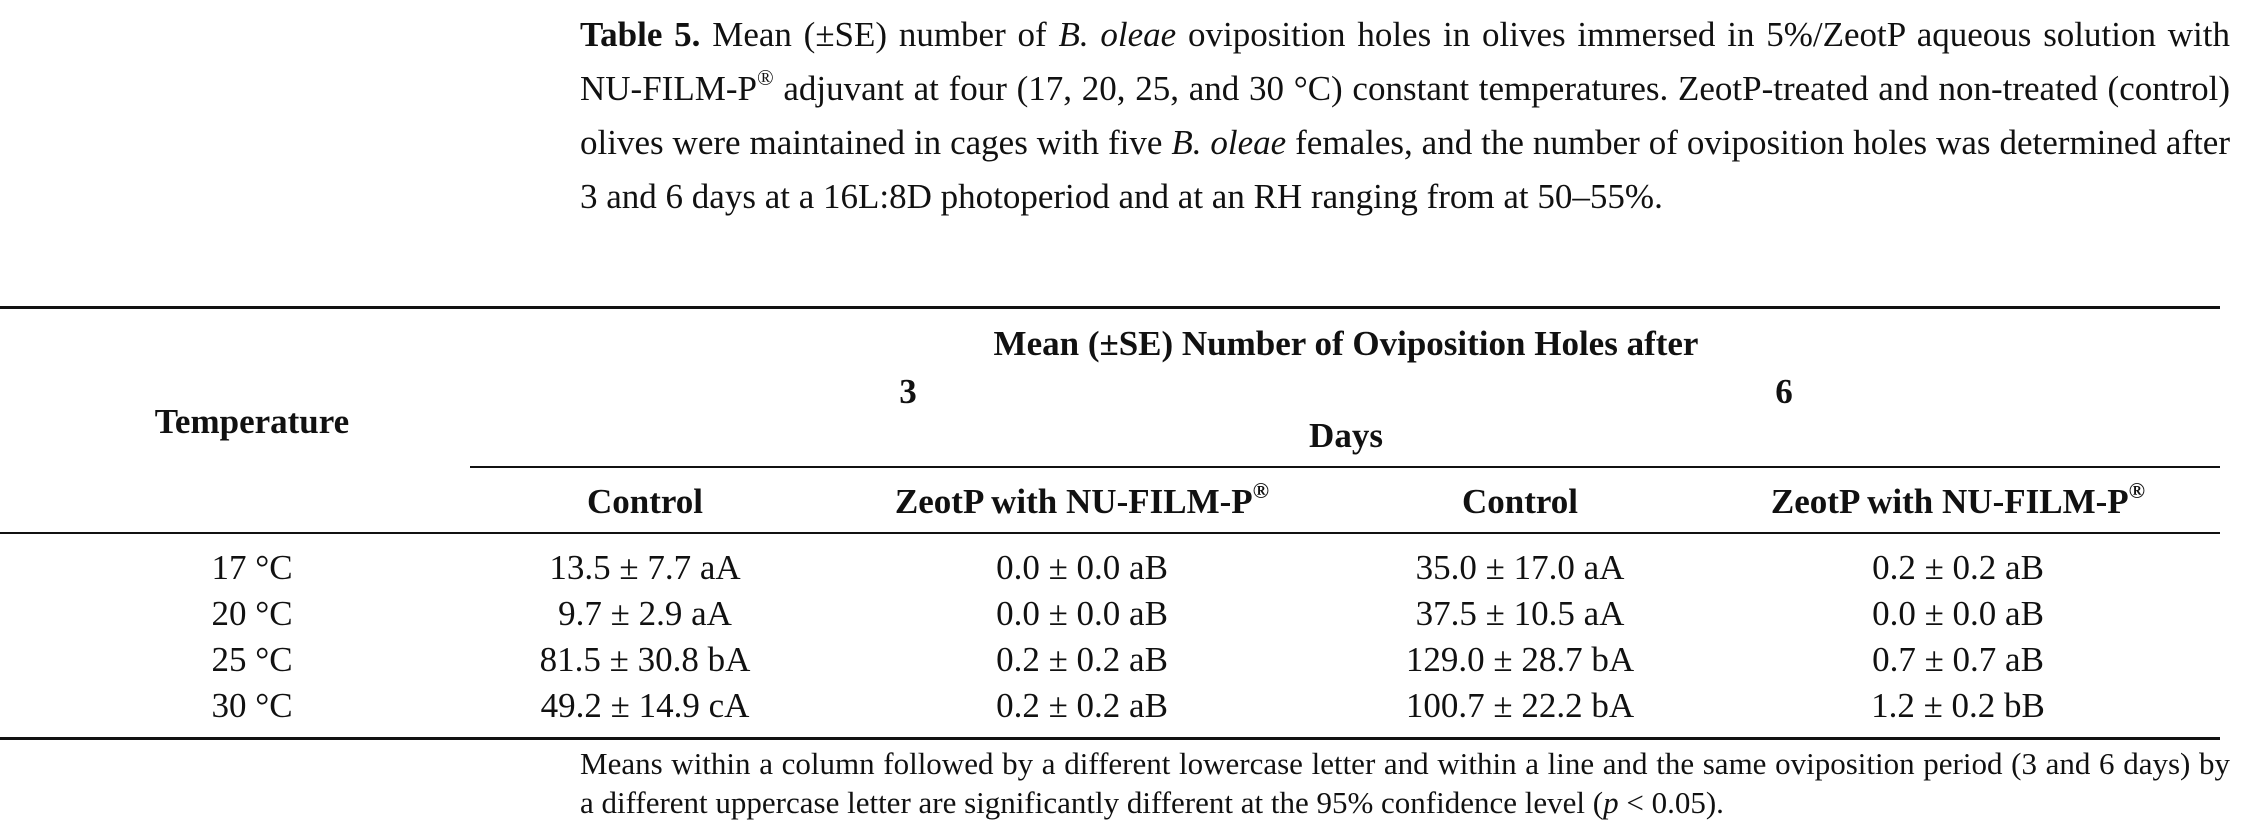 This screenshot has width=2266, height=829. What do you see at coordinates (1520, 659) in the screenshot?
I see `cell-control-6: 129.0 ± 28.7 bA` at bounding box center [1520, 659].